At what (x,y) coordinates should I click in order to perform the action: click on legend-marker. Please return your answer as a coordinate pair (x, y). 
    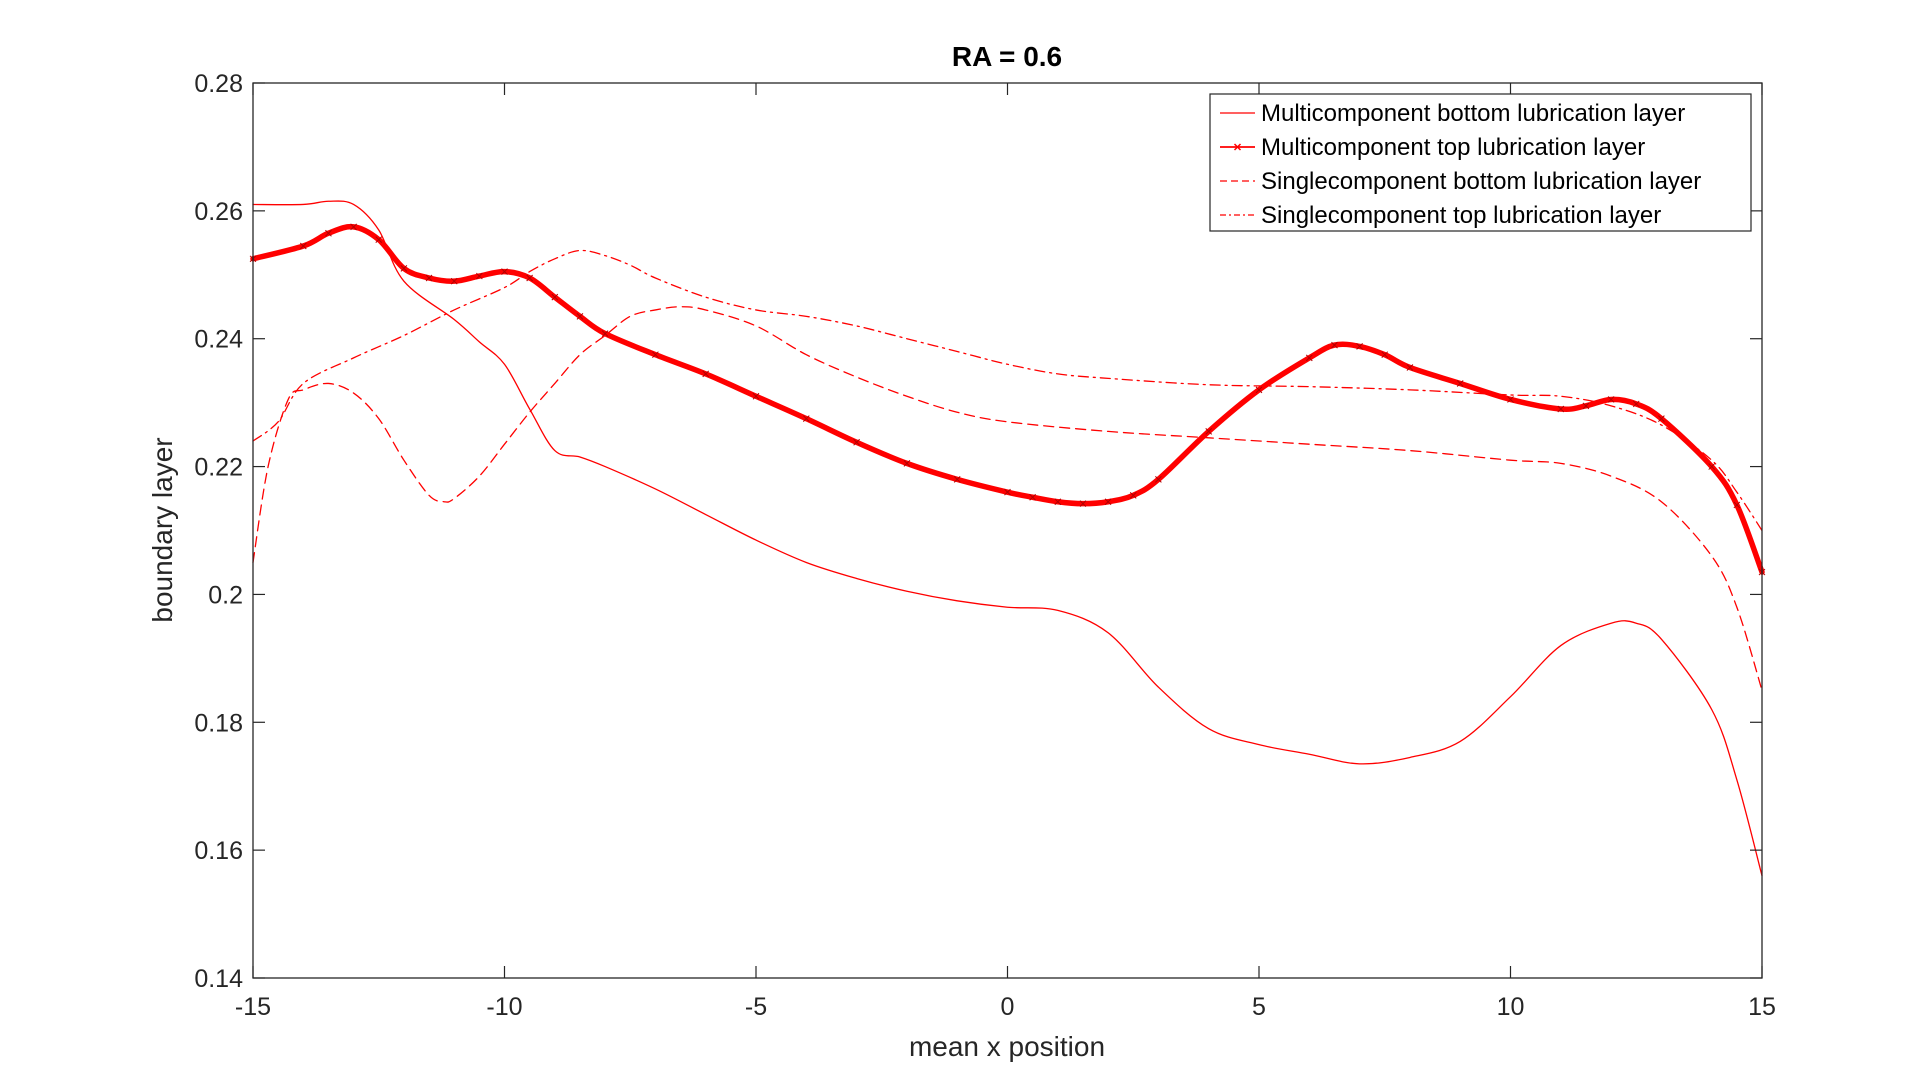
    Looking at the image, I should click on (1237, 147).